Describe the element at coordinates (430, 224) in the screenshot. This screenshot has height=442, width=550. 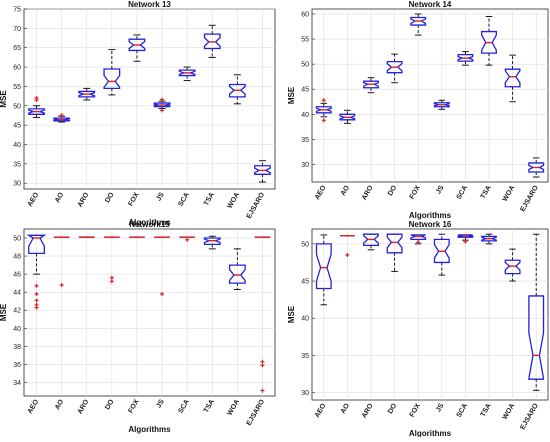
I see `chart-title: Network 16` at that location.